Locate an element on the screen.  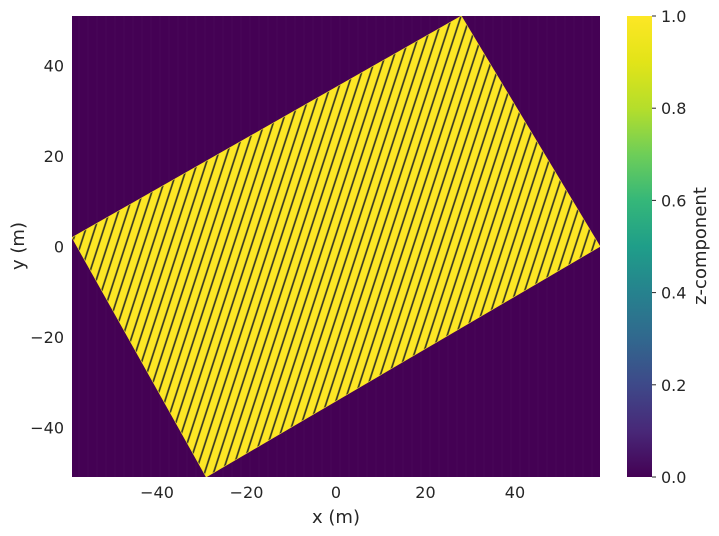
y-axis-ticks: −40 −20 0 20 40 is located at coordinates (47, 247).